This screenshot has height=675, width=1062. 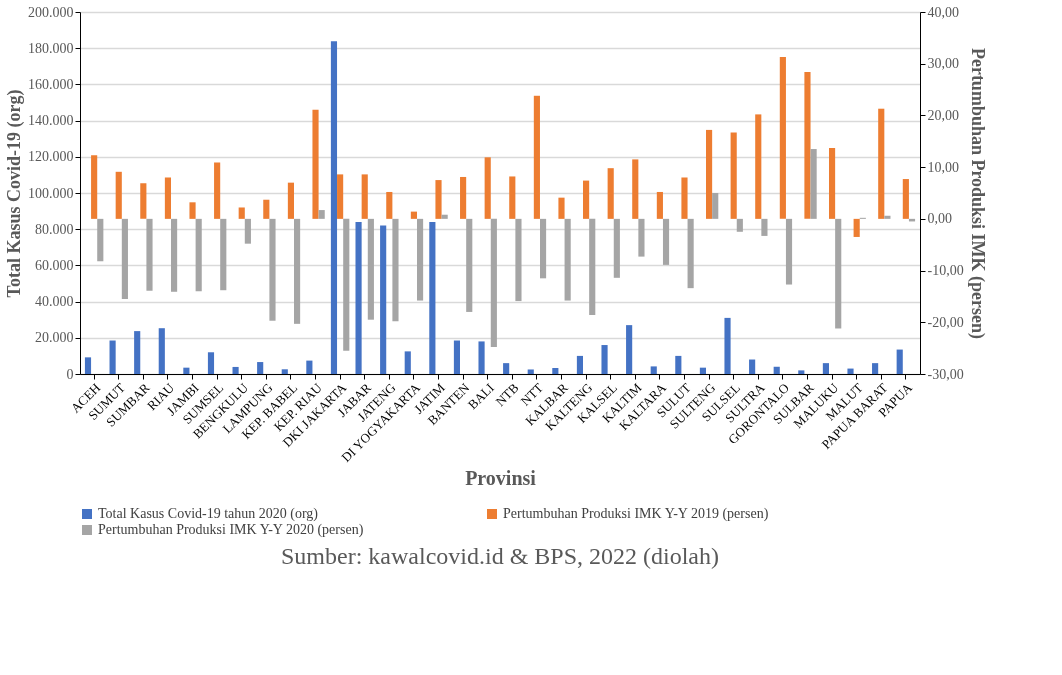 What do you see at coordinates (231, 530) in the screenshot?
I see `legend-label: Pertumbuhan Produksi IMK Y-Y 2020 (persen)` at bounding box center [231, 530].